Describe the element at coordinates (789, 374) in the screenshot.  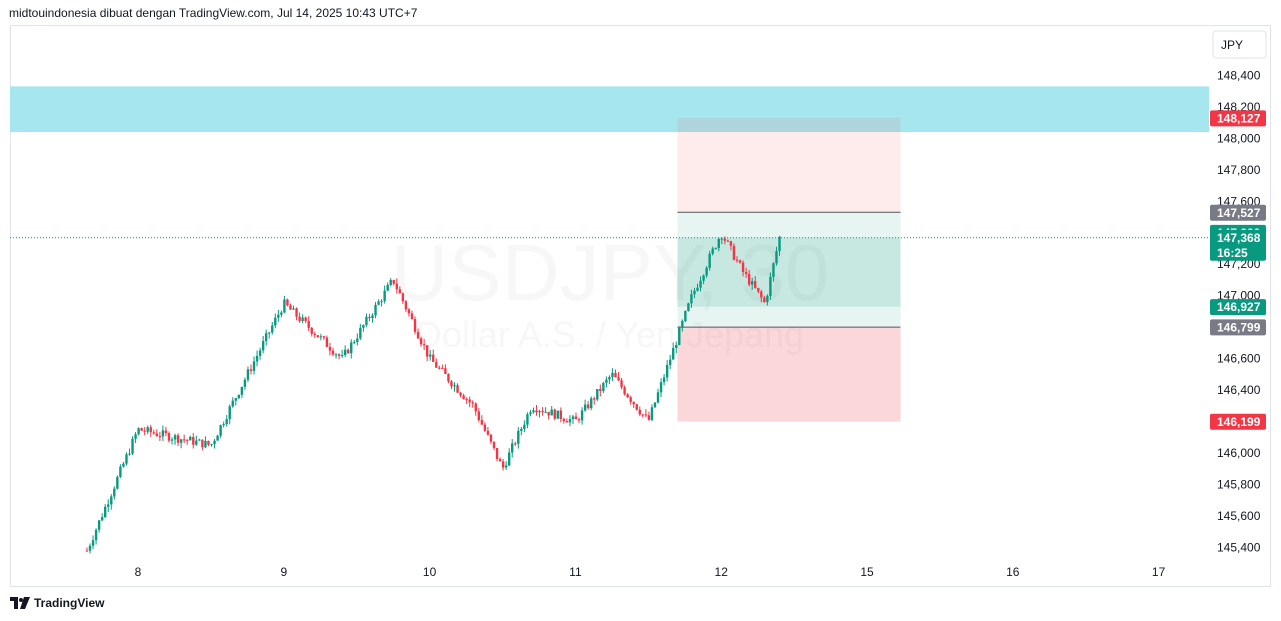
I see `take-profit-zone` at that location.